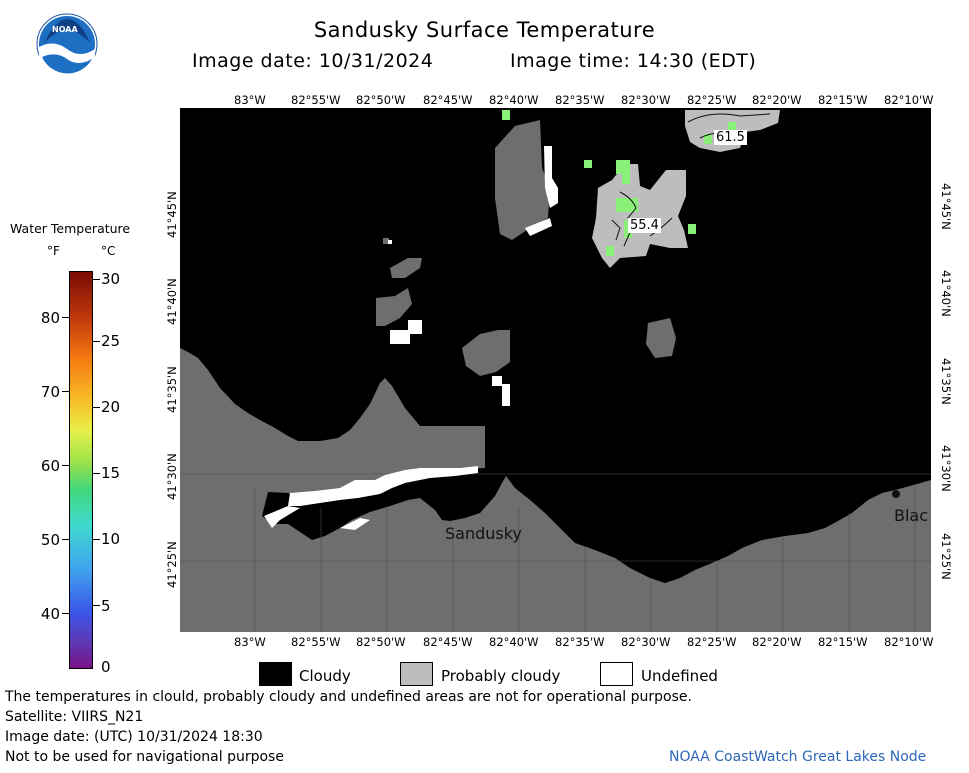 The width and height of the screenshot is (969, 773). I want to click on c-tick-label: 10, so click(111, 539).